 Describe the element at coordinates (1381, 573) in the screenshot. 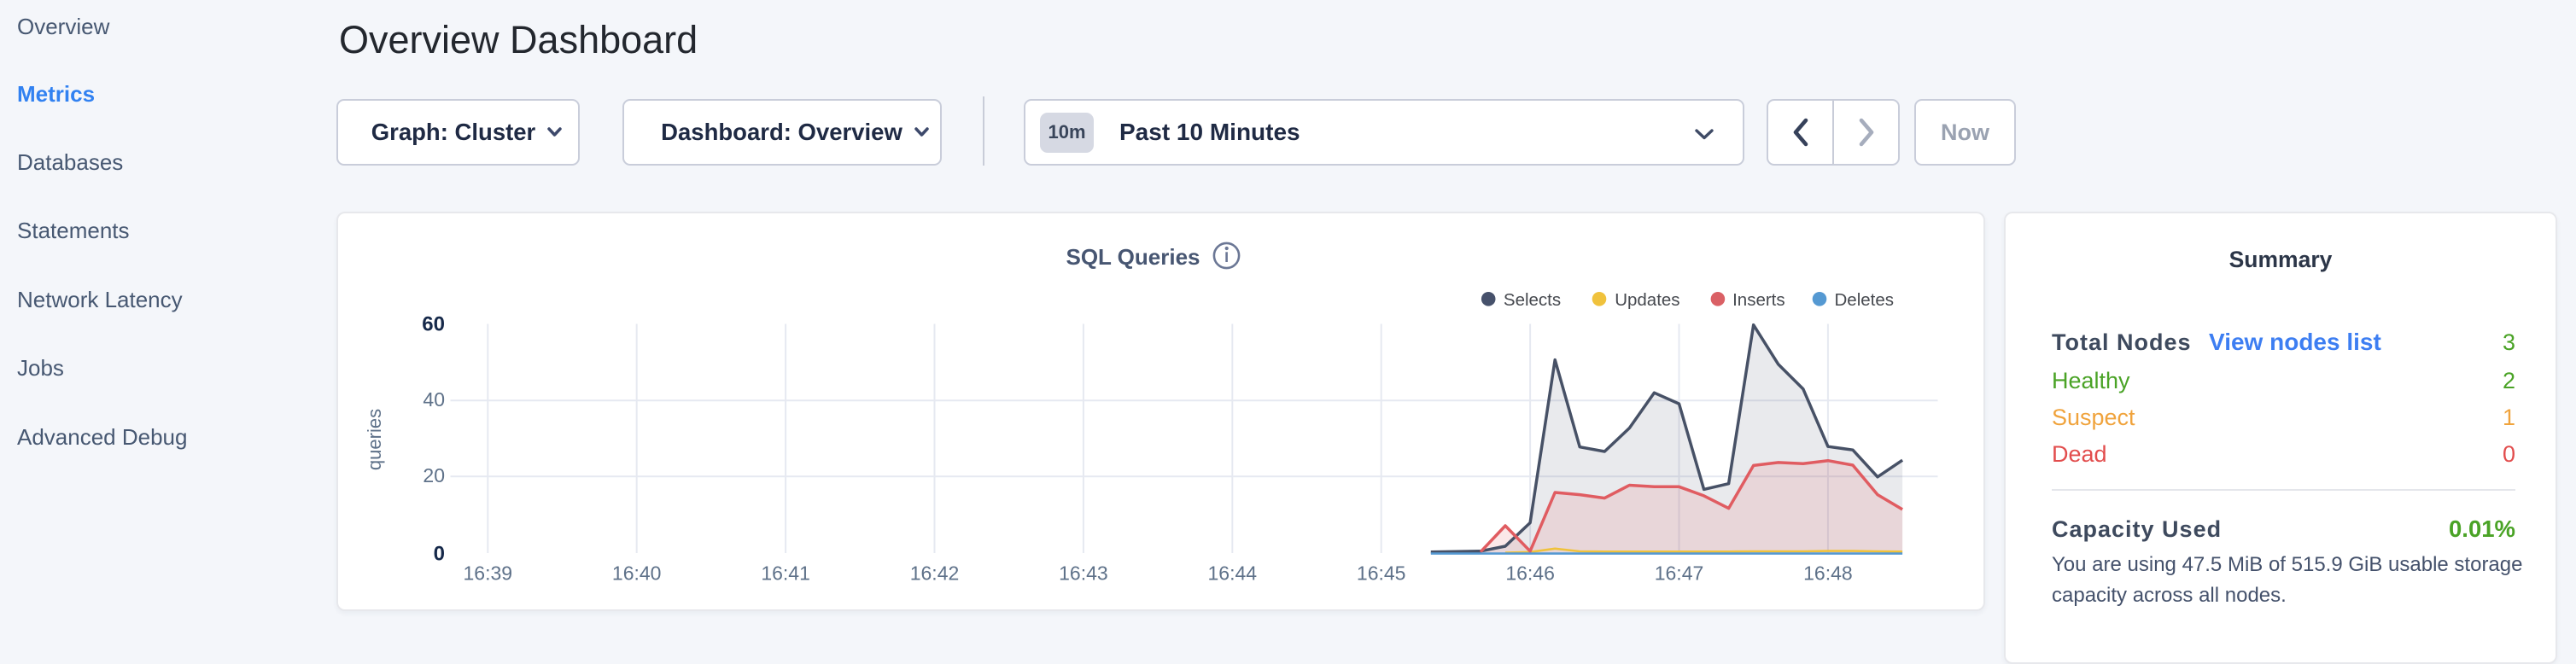

I see `svg-text: 16:45` at that location.